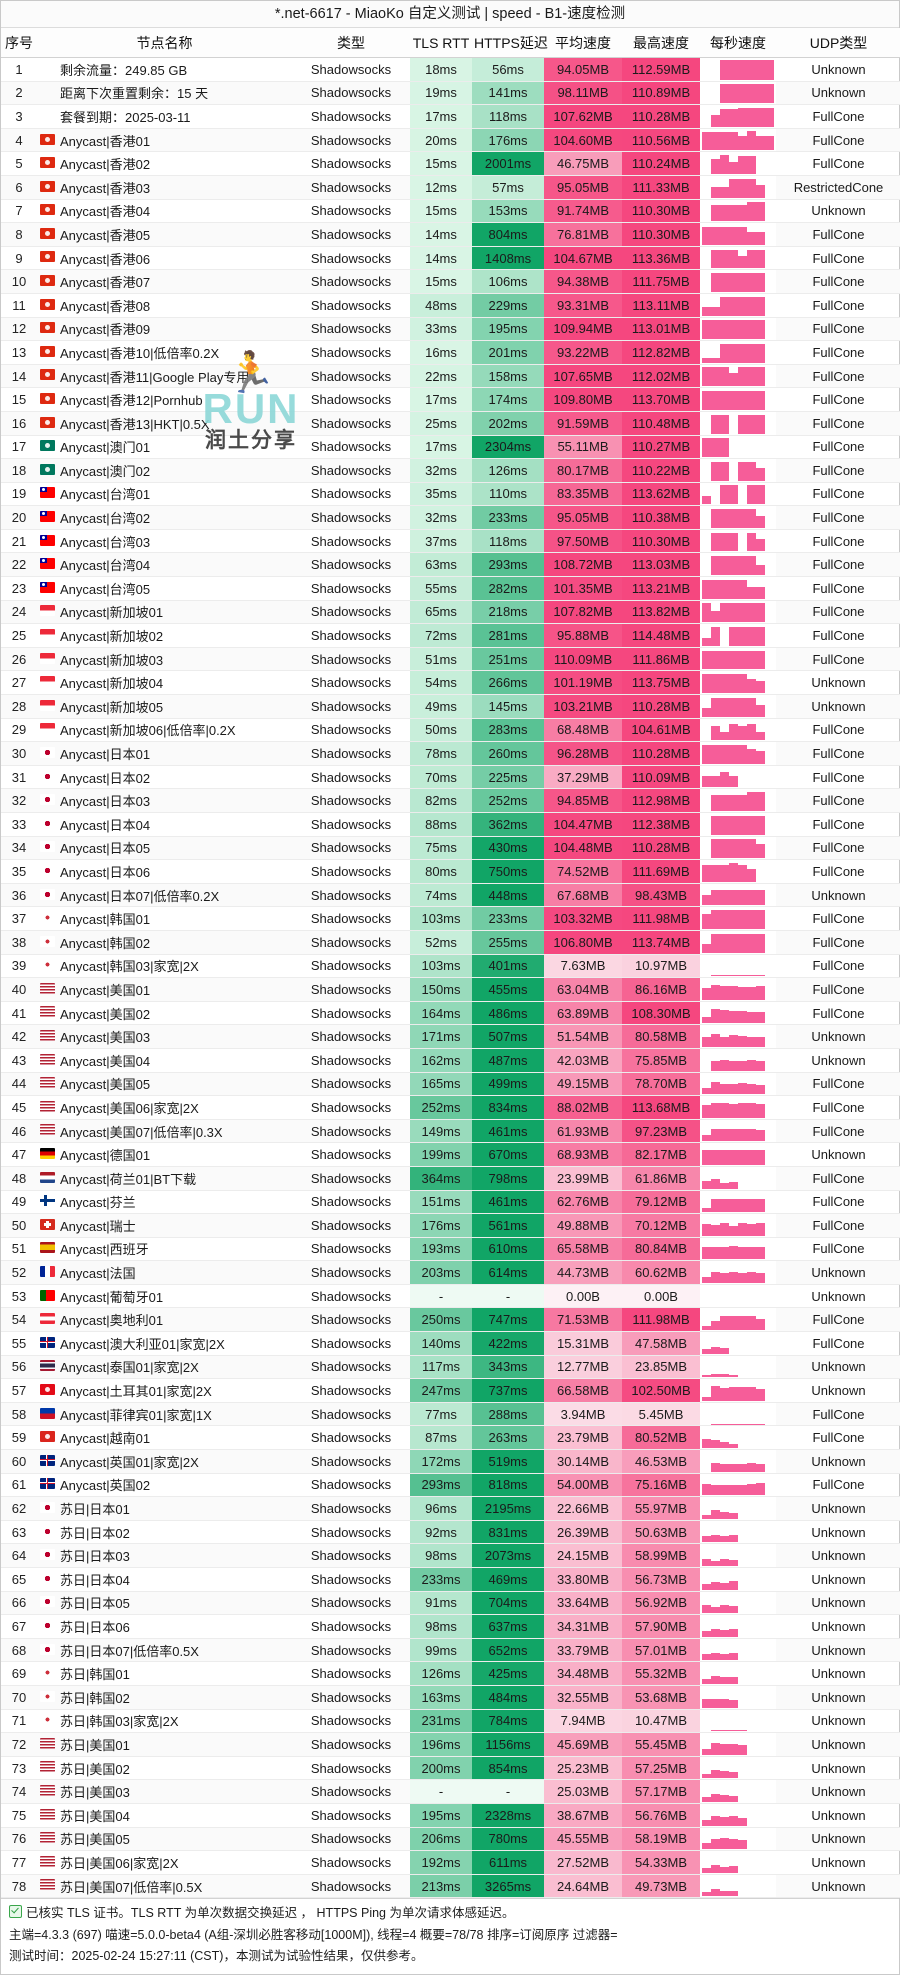 This screenshot has width=900, height=1975. What do you see at coordinates (351, 43) in the screenshot?
I see `col-header-type: 类型` at bounding box center [351, 43].